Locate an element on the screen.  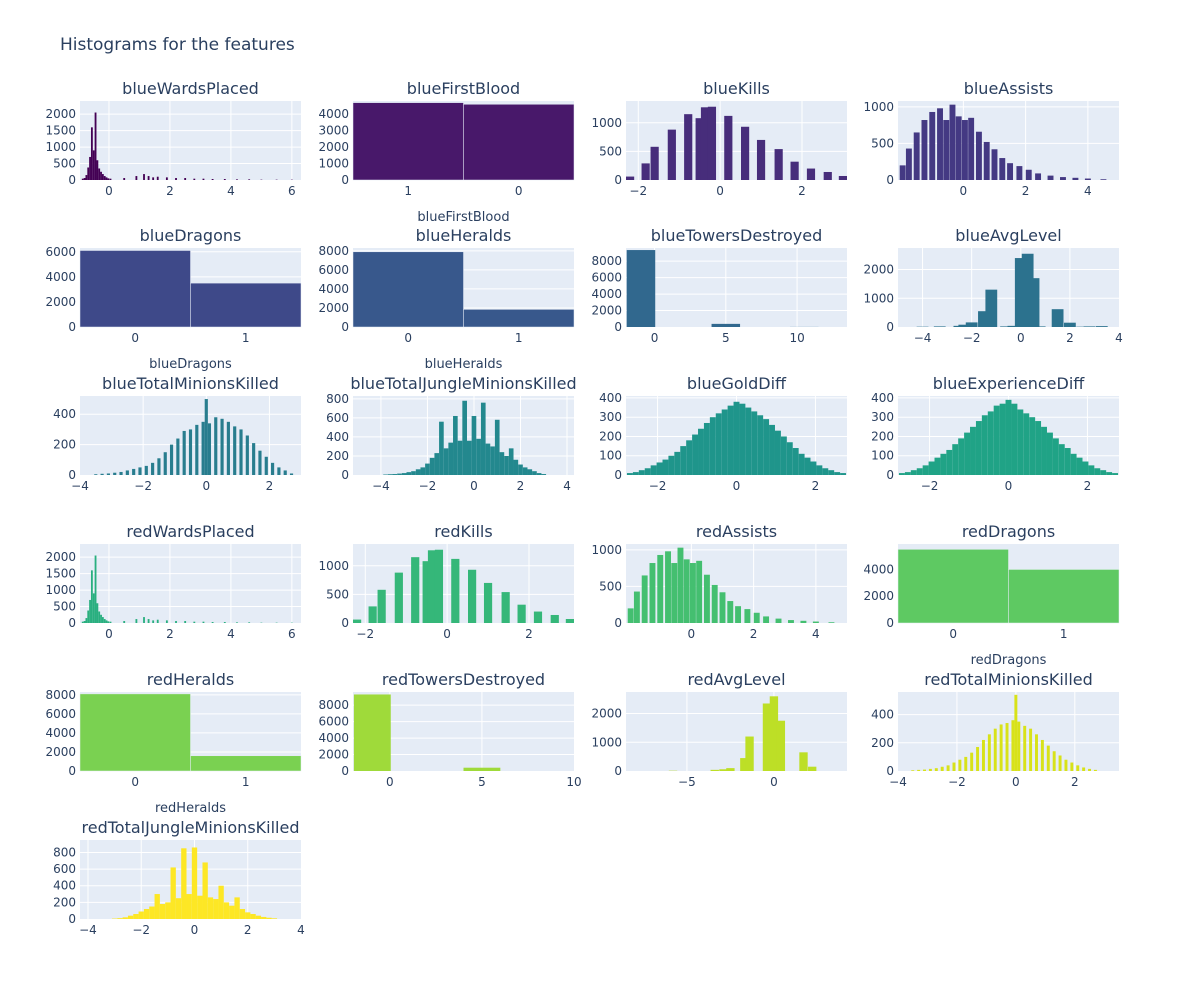
y-tick-label: 500 is located at coordinates (64, 164).